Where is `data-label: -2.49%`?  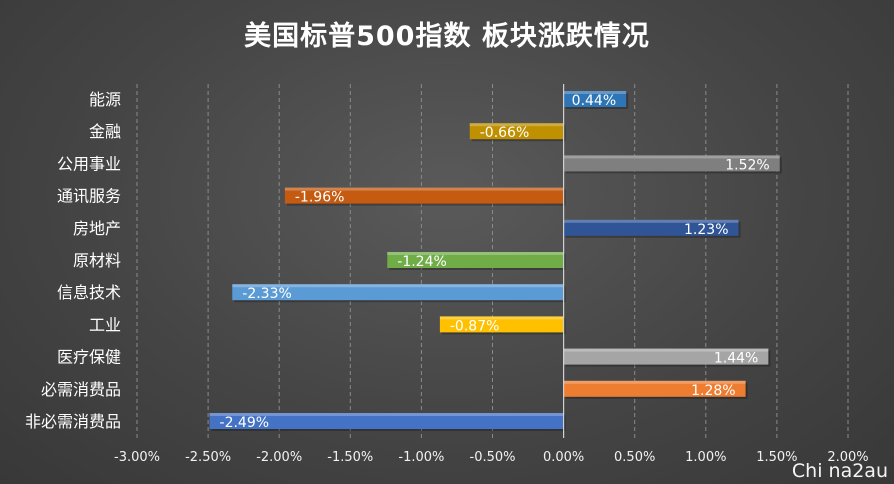
data-label: -2.49% is located at coordinates (245, 423).